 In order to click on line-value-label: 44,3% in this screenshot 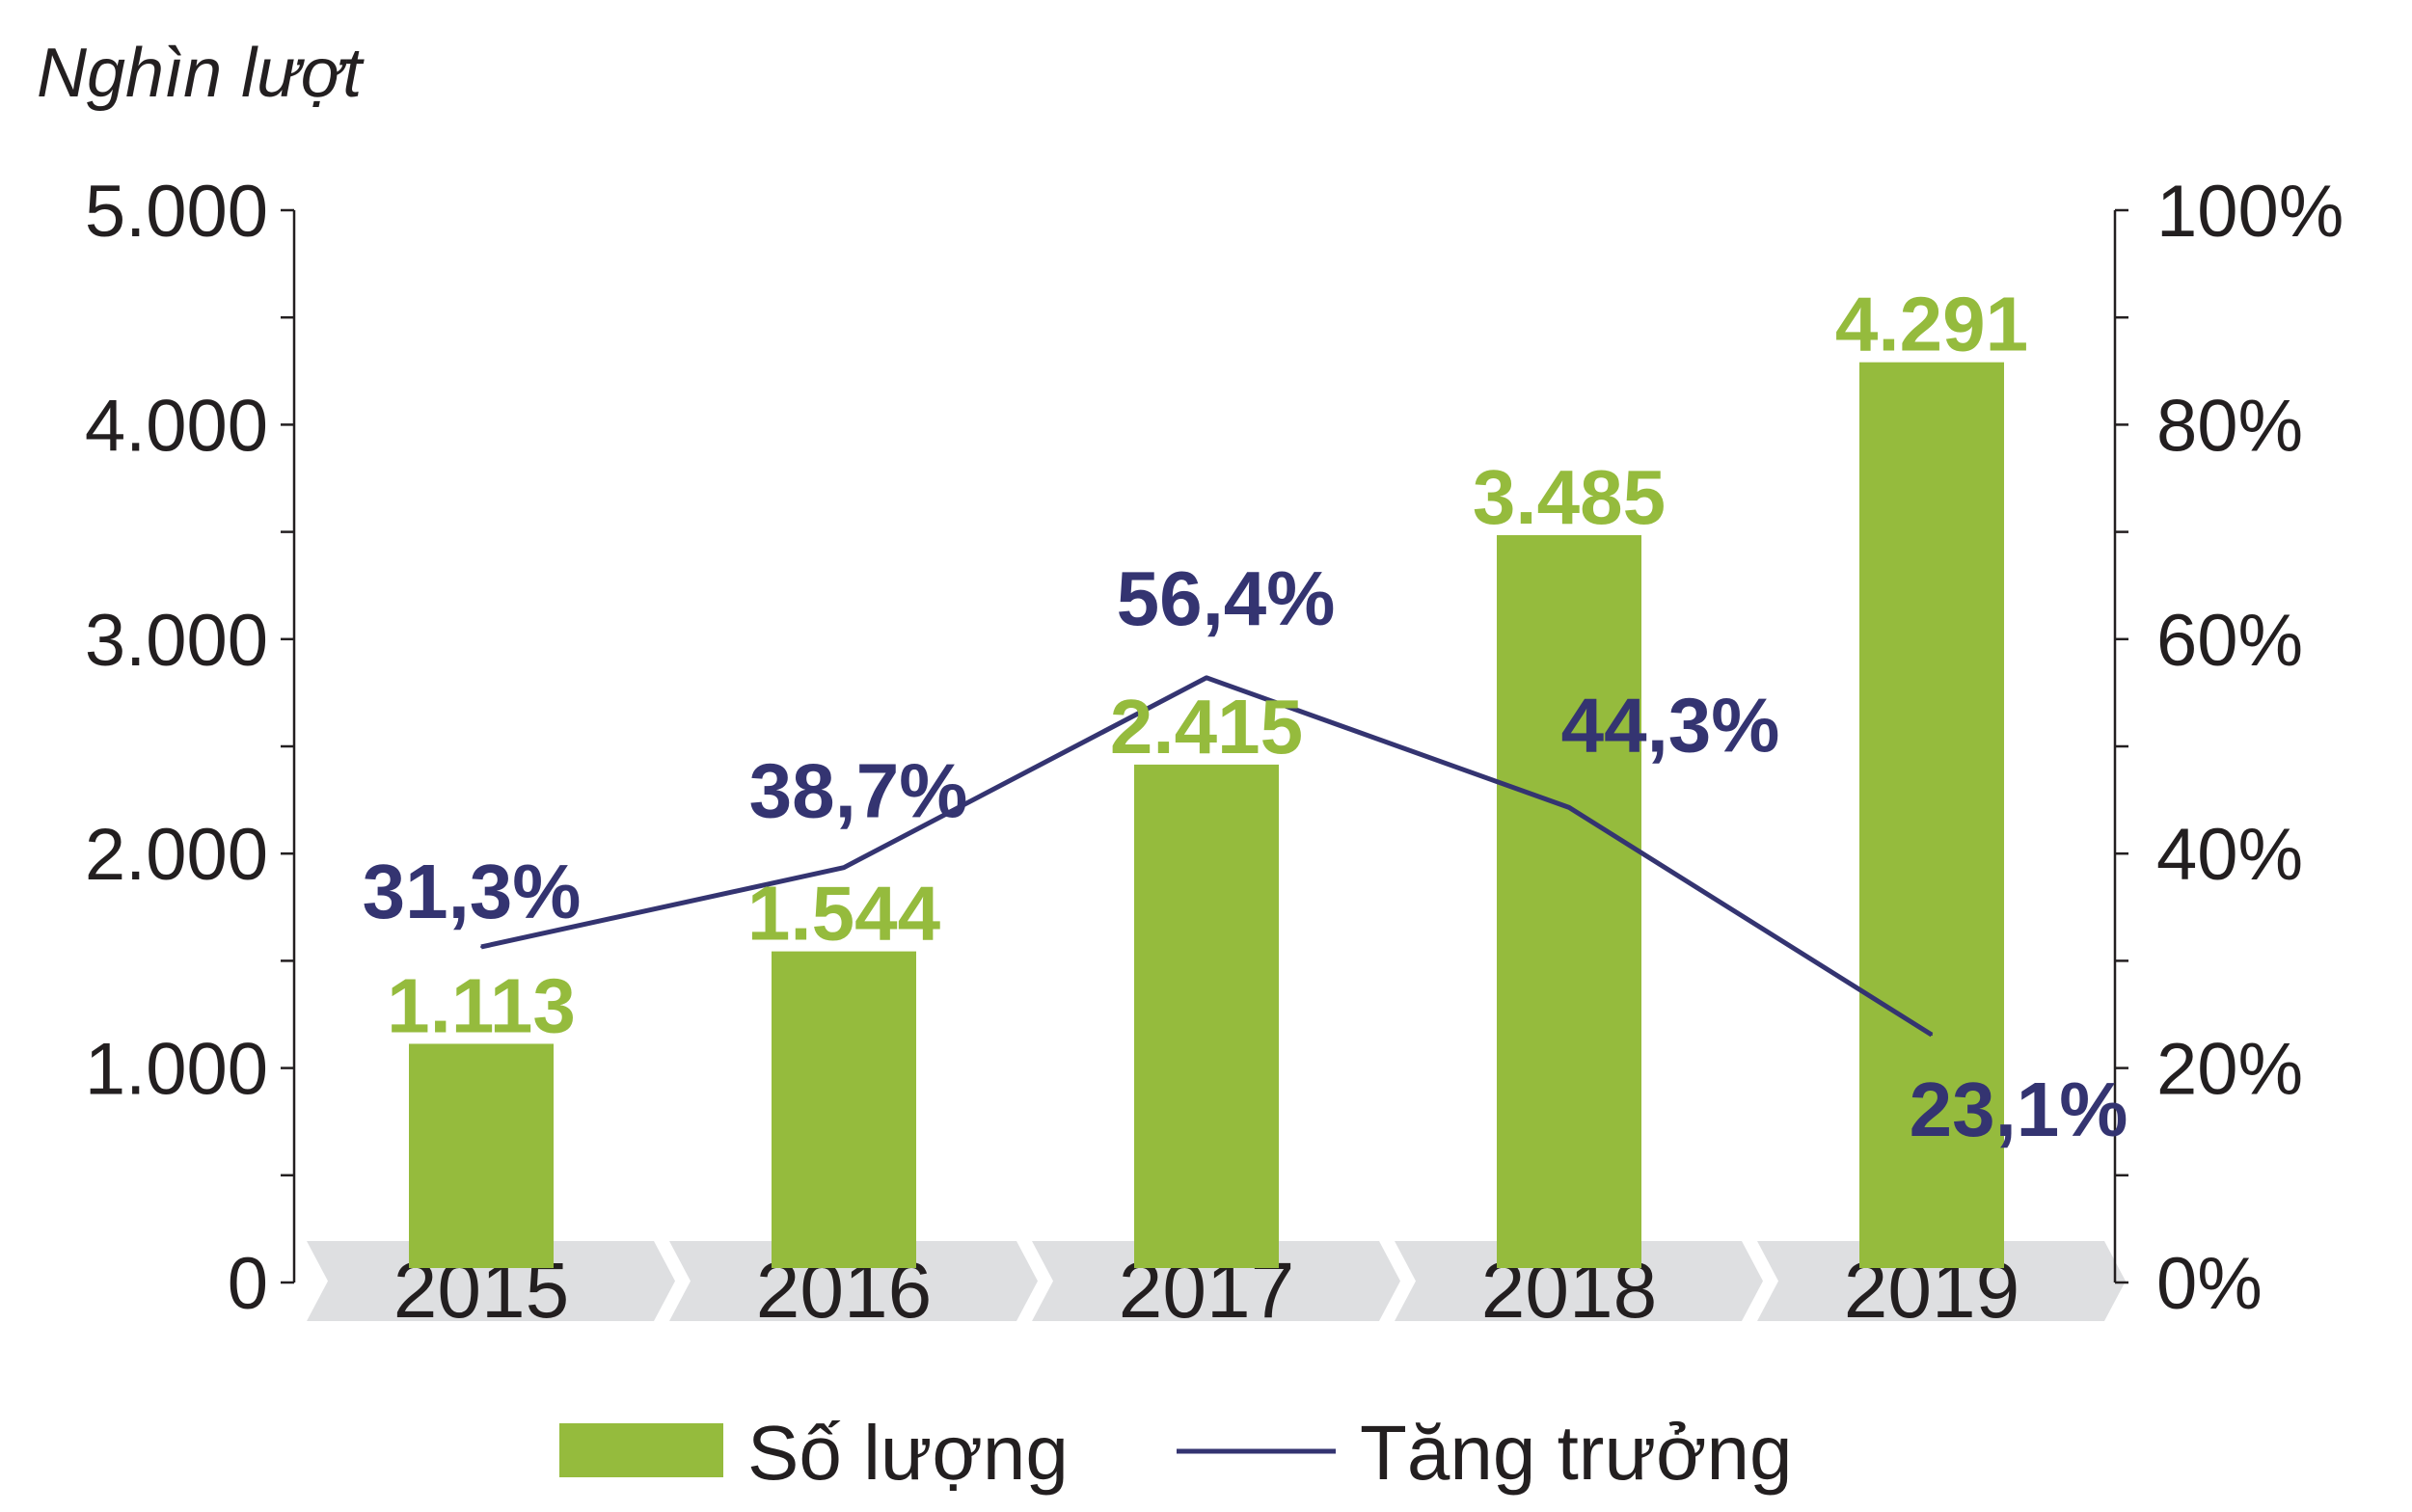, I will do `click(1670, 725)`.